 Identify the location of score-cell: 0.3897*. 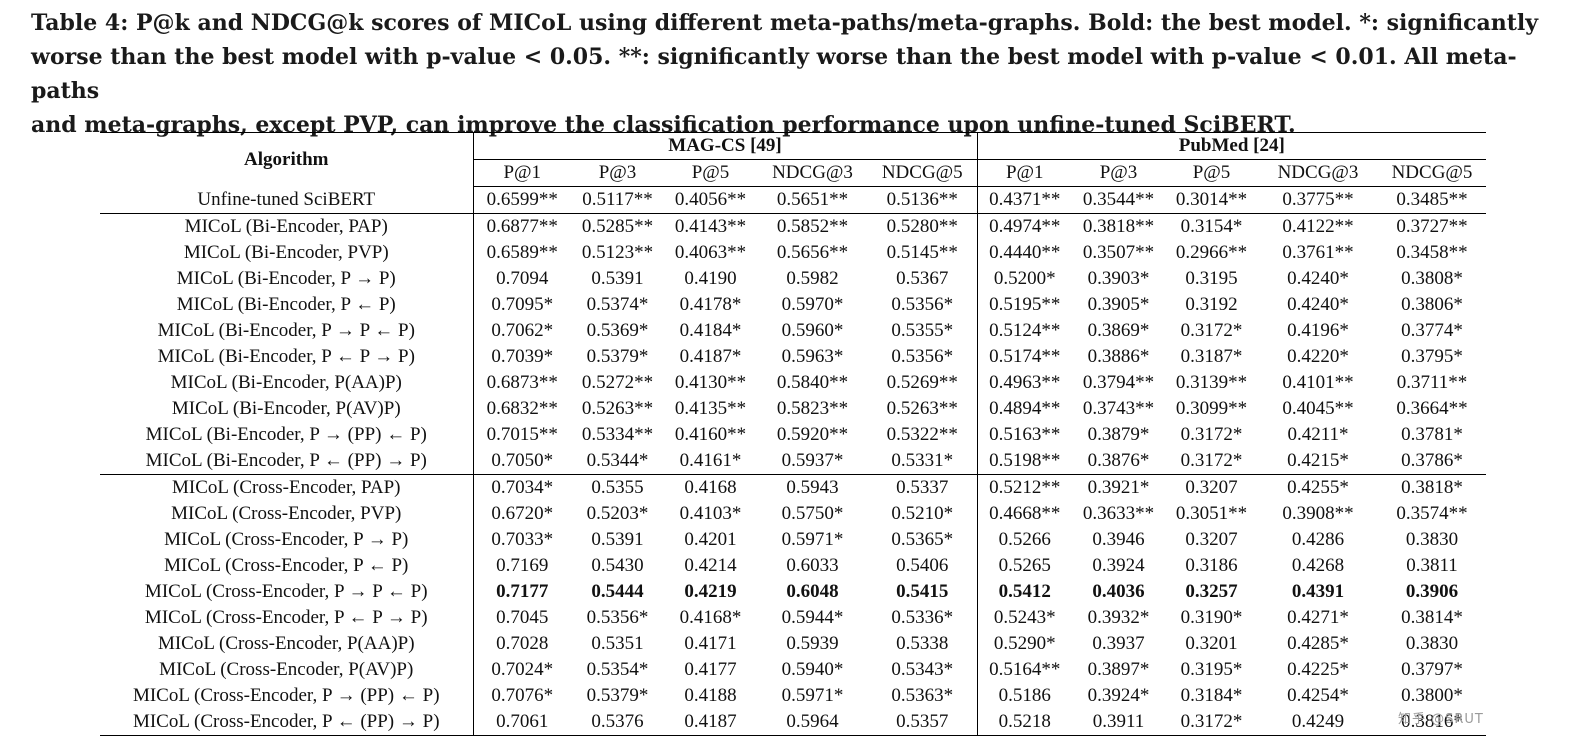
(1118, 669).